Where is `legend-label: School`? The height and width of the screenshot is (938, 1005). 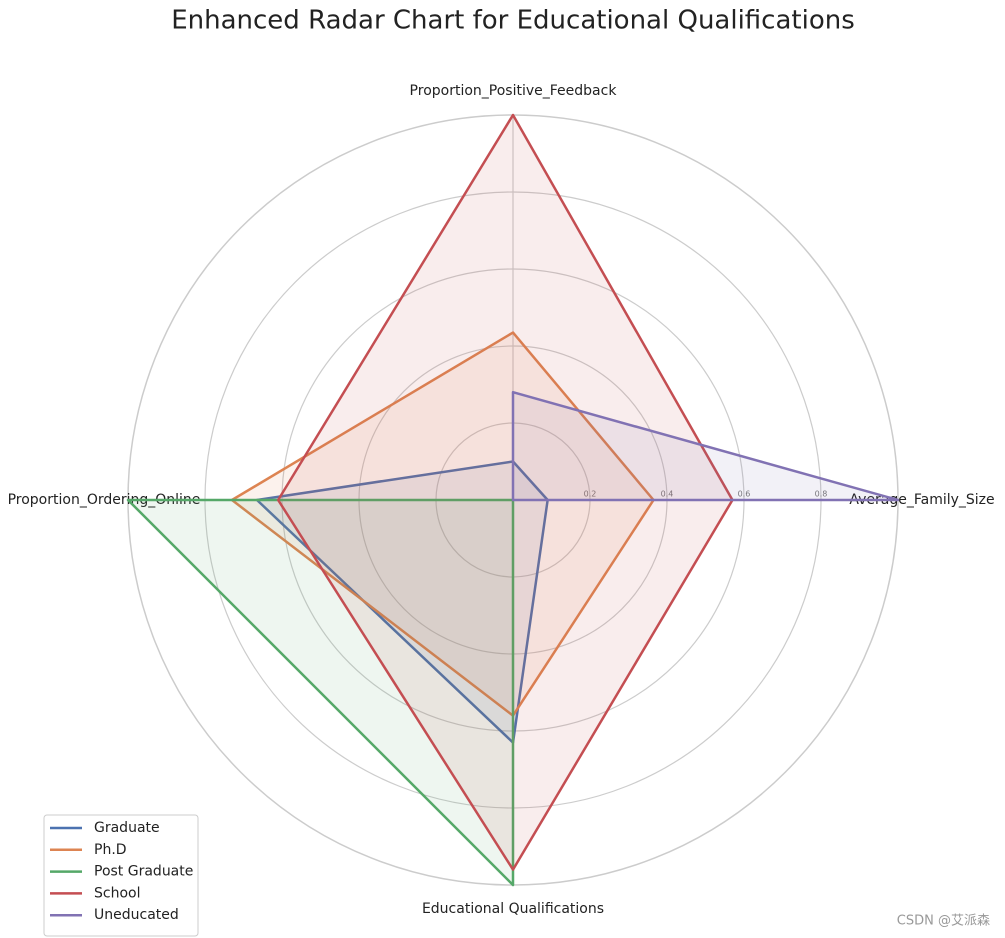 legend-label: School is located at coordinates (117, 893).